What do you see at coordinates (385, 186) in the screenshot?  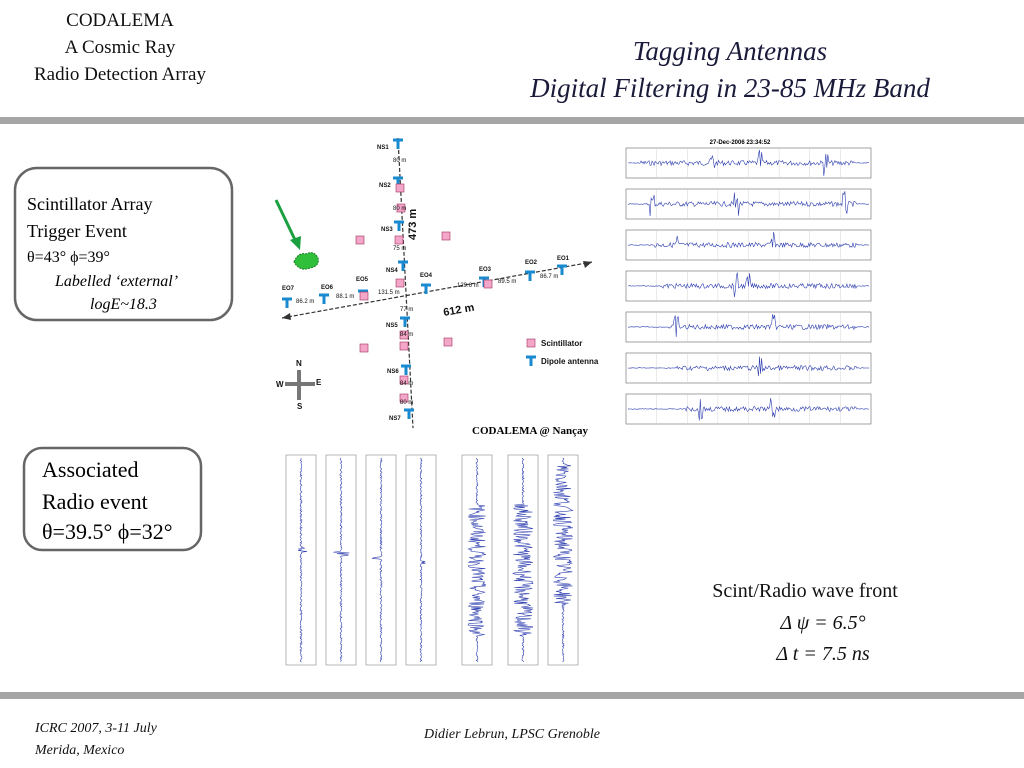 I see `map-label: NS2` at bounding box center [385, 186].